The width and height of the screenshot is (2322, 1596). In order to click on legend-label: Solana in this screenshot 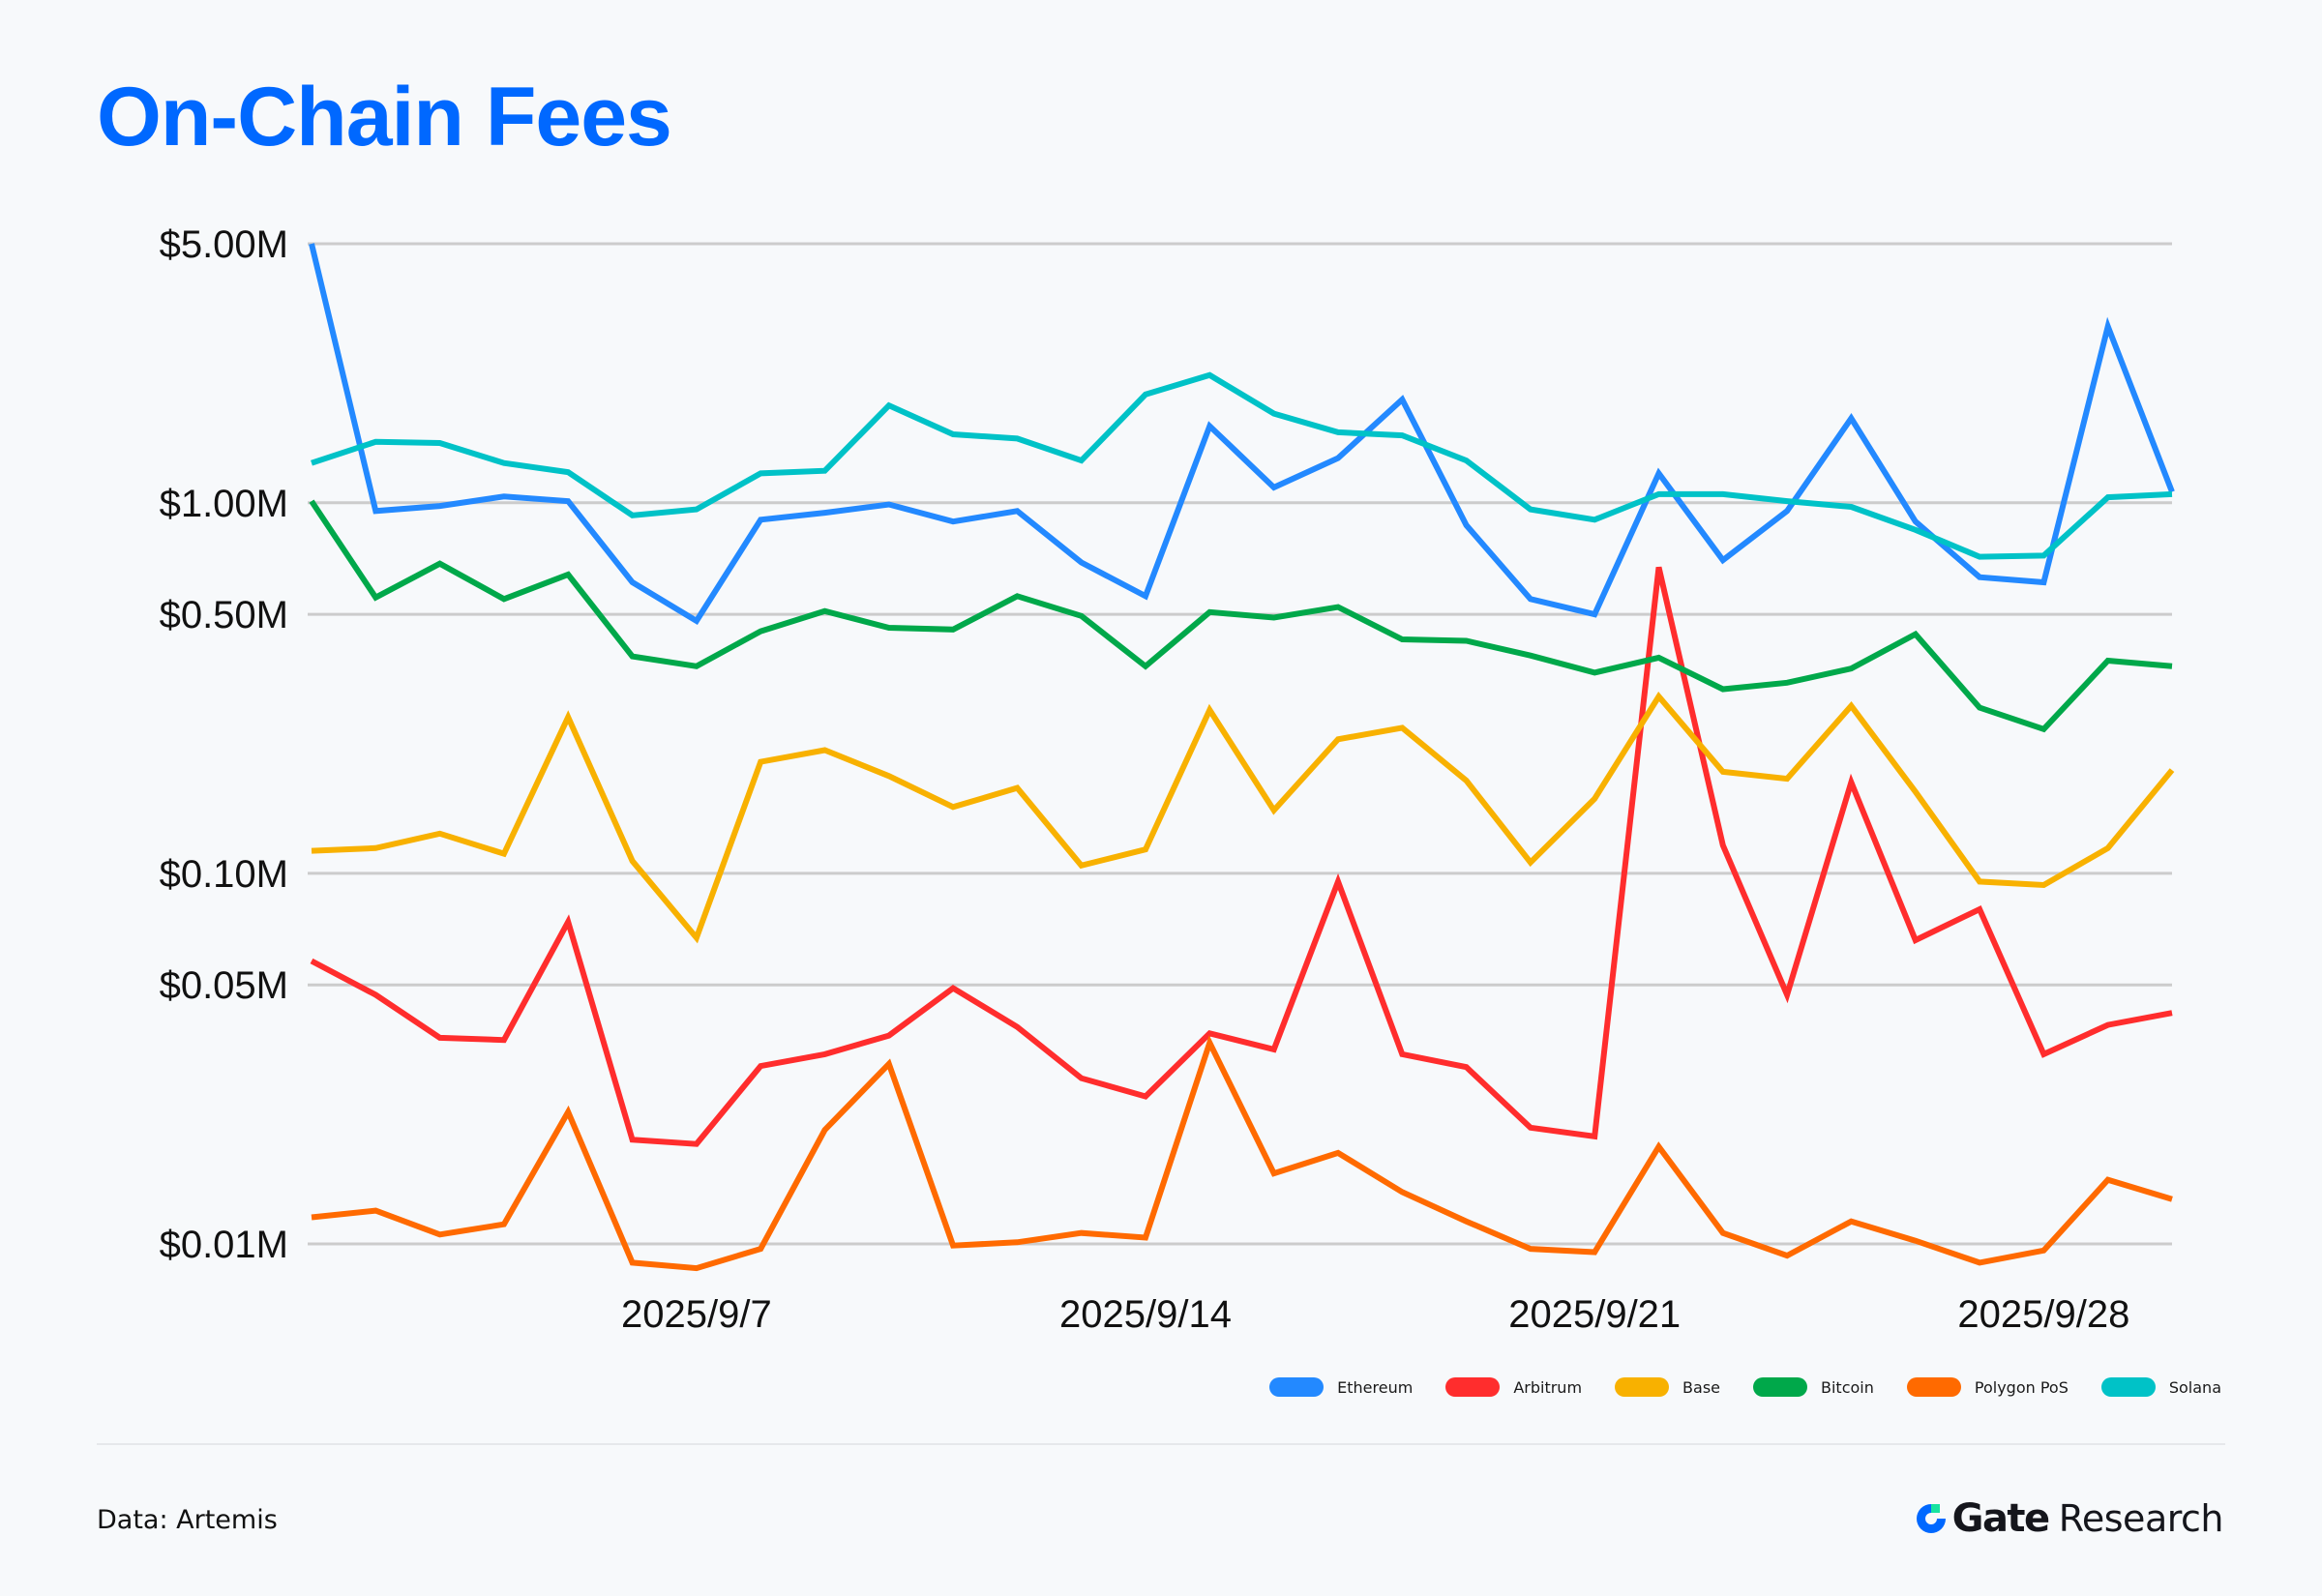, I will do `click(2194, 1387)`.